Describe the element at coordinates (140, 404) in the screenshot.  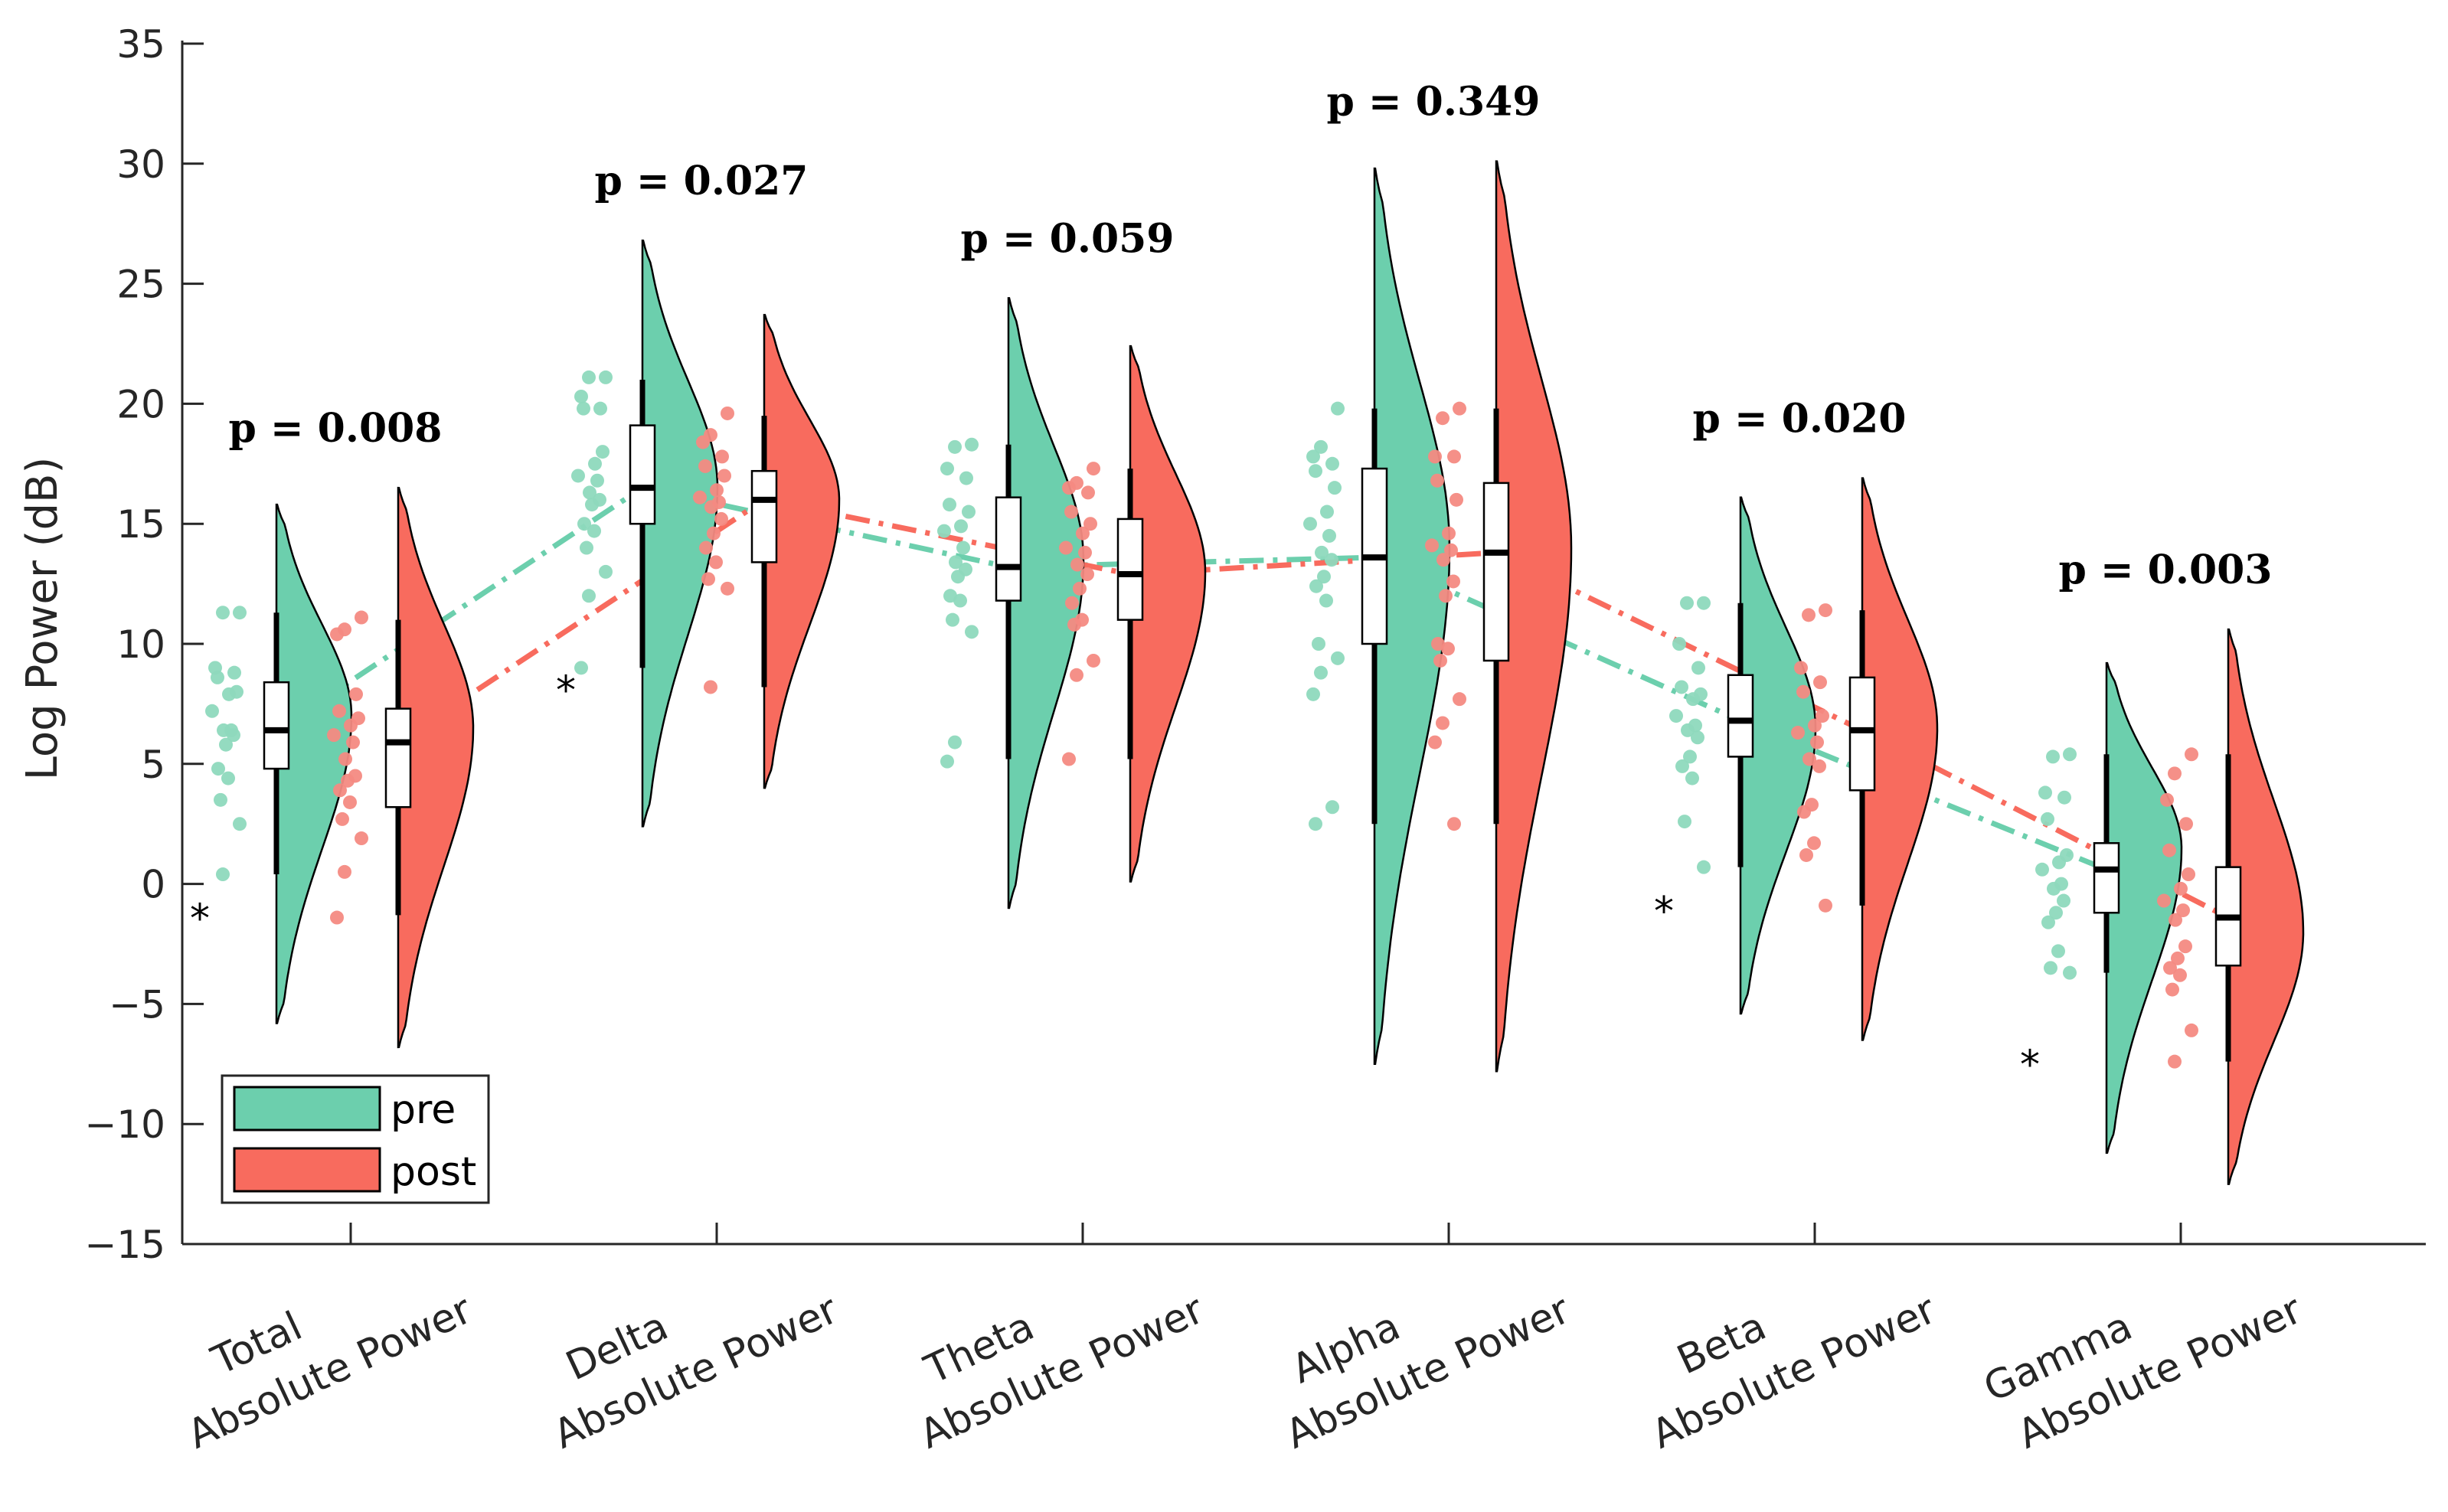
I see `y-tick-label: 20` at that location.